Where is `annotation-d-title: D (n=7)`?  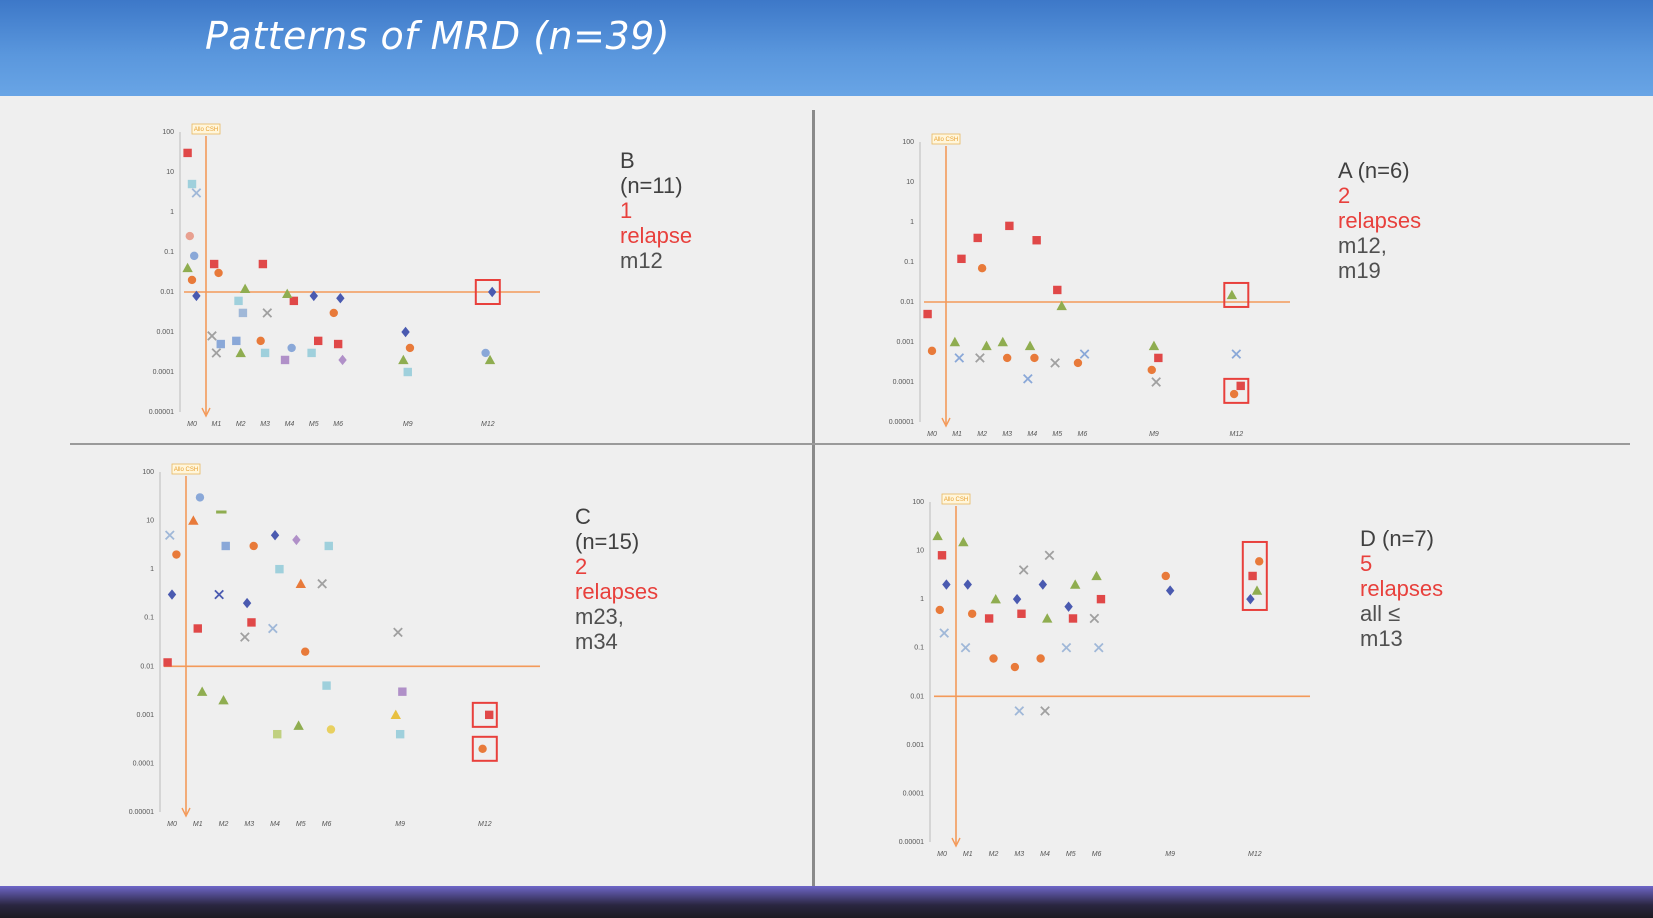 annotation-d-title: D (n=7) is located at coordinates (1397, 538).